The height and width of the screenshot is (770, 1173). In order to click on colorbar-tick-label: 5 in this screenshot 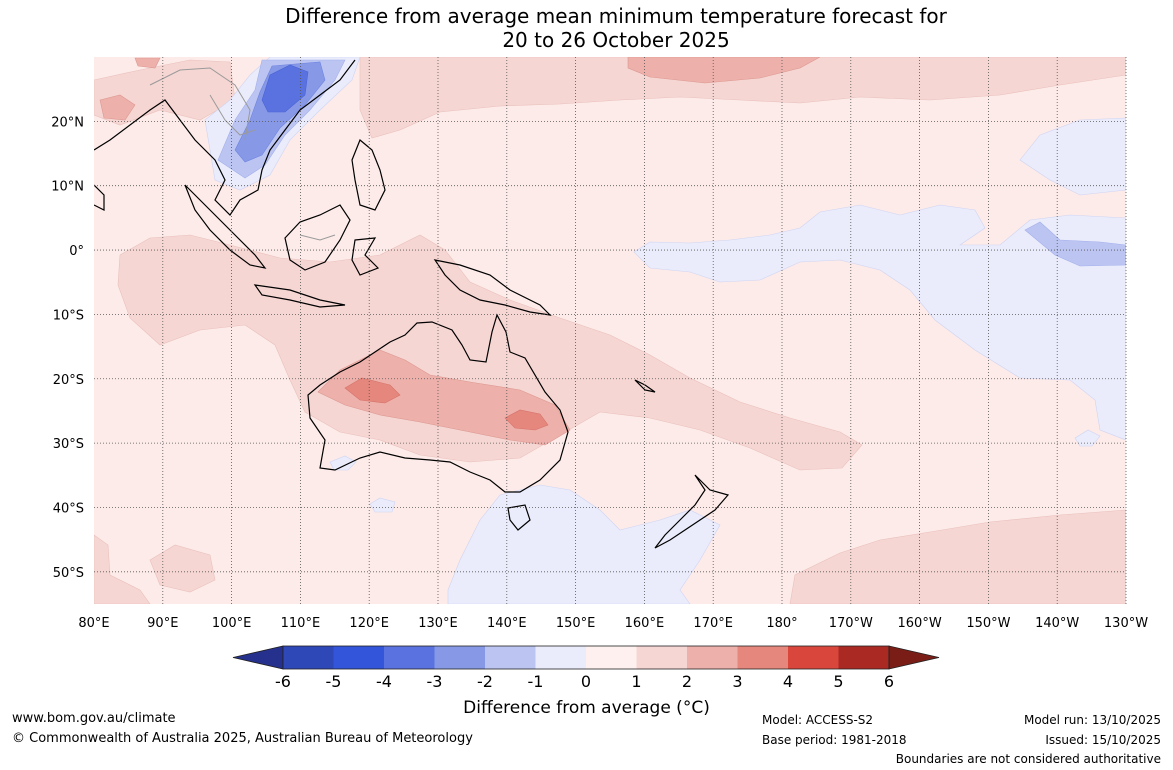, I will do `click(838, 681)`.